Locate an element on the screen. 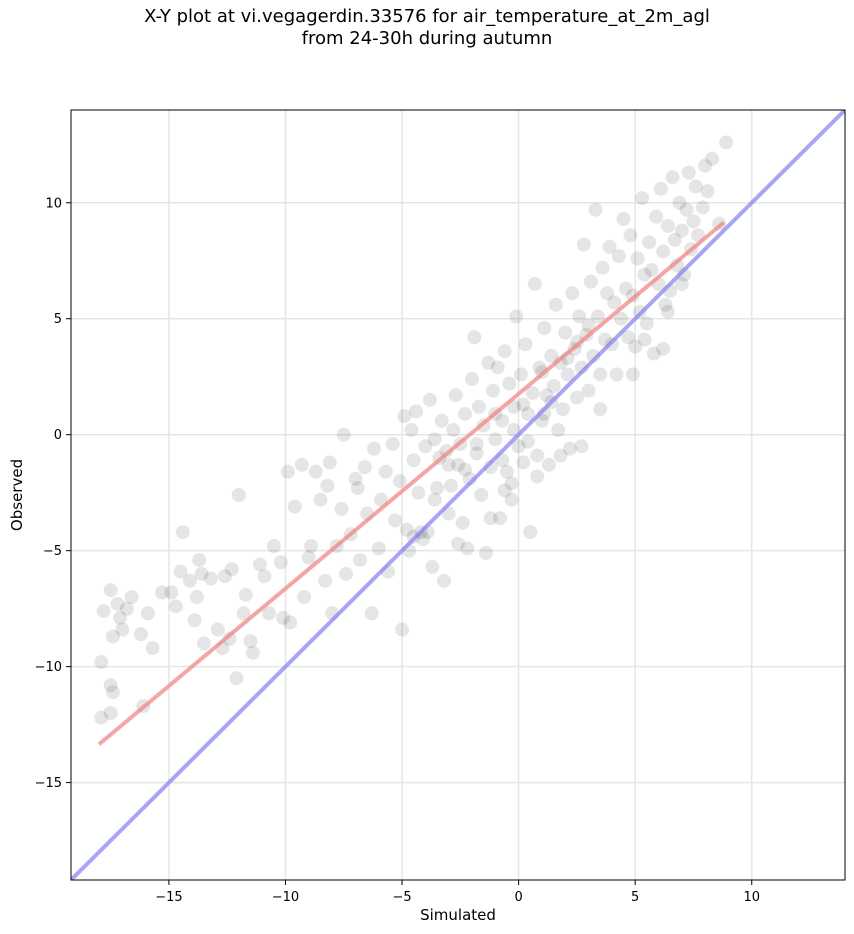 The width and height of the screenshot is (854, 934). x-tick-label: 10 is located at coordinates (751, 897).